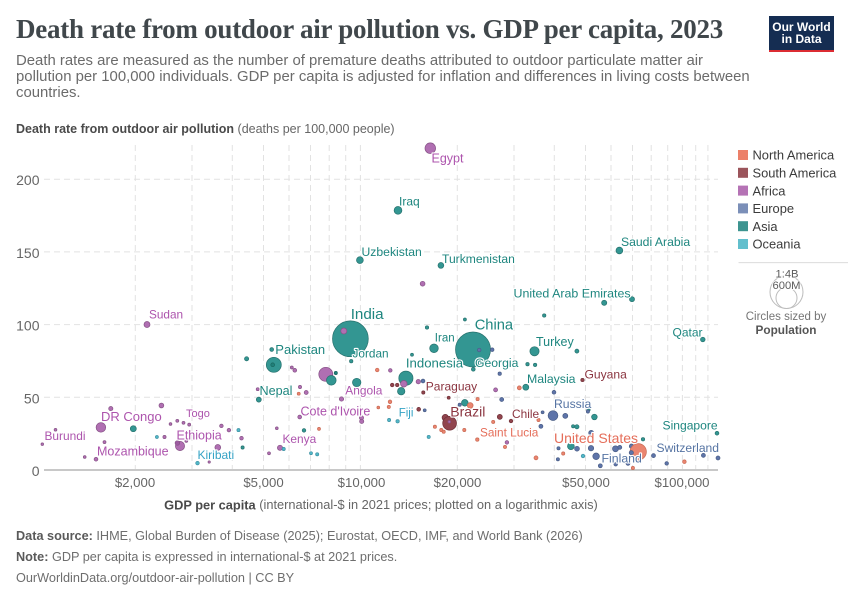  What do you see at coordinates (688, 333) in the screenshot?
I see `svg-text: Qatar` at bounding box center [688, 333].